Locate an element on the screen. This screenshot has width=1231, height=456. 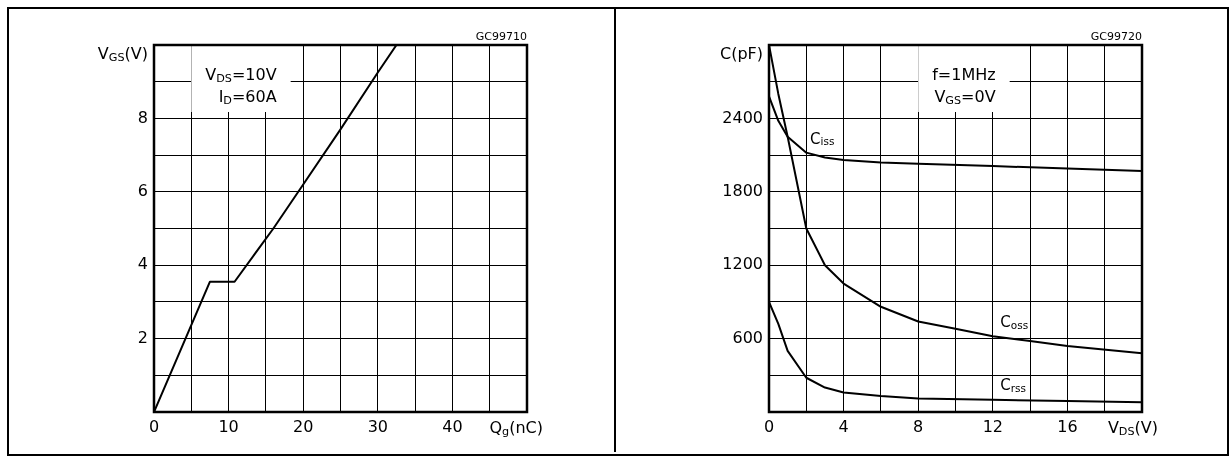
x-tick-label: 40 is located at coordinates (452, 426).